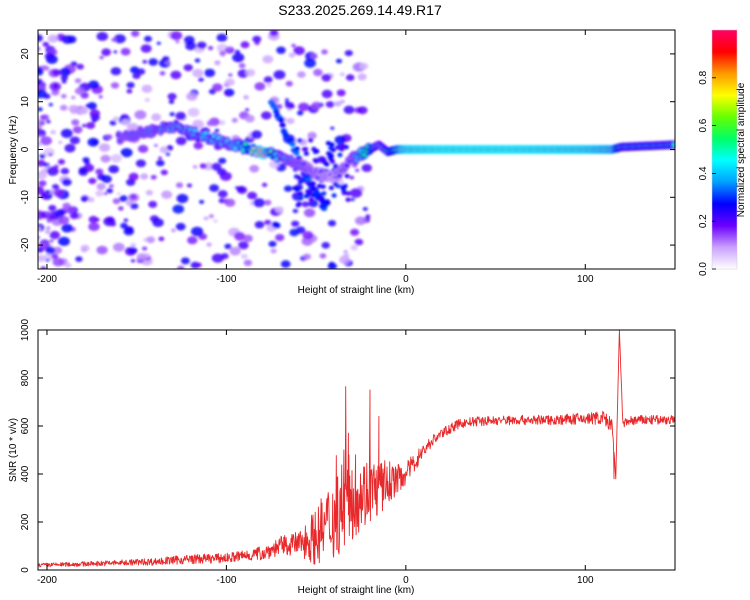 This screenshot has height=600, width=750. What do you see at coordinates (741, 149) in the screenshot?
I see `colorbar-label: Normalized spectral amplitude` at bounding box center [741, 149].